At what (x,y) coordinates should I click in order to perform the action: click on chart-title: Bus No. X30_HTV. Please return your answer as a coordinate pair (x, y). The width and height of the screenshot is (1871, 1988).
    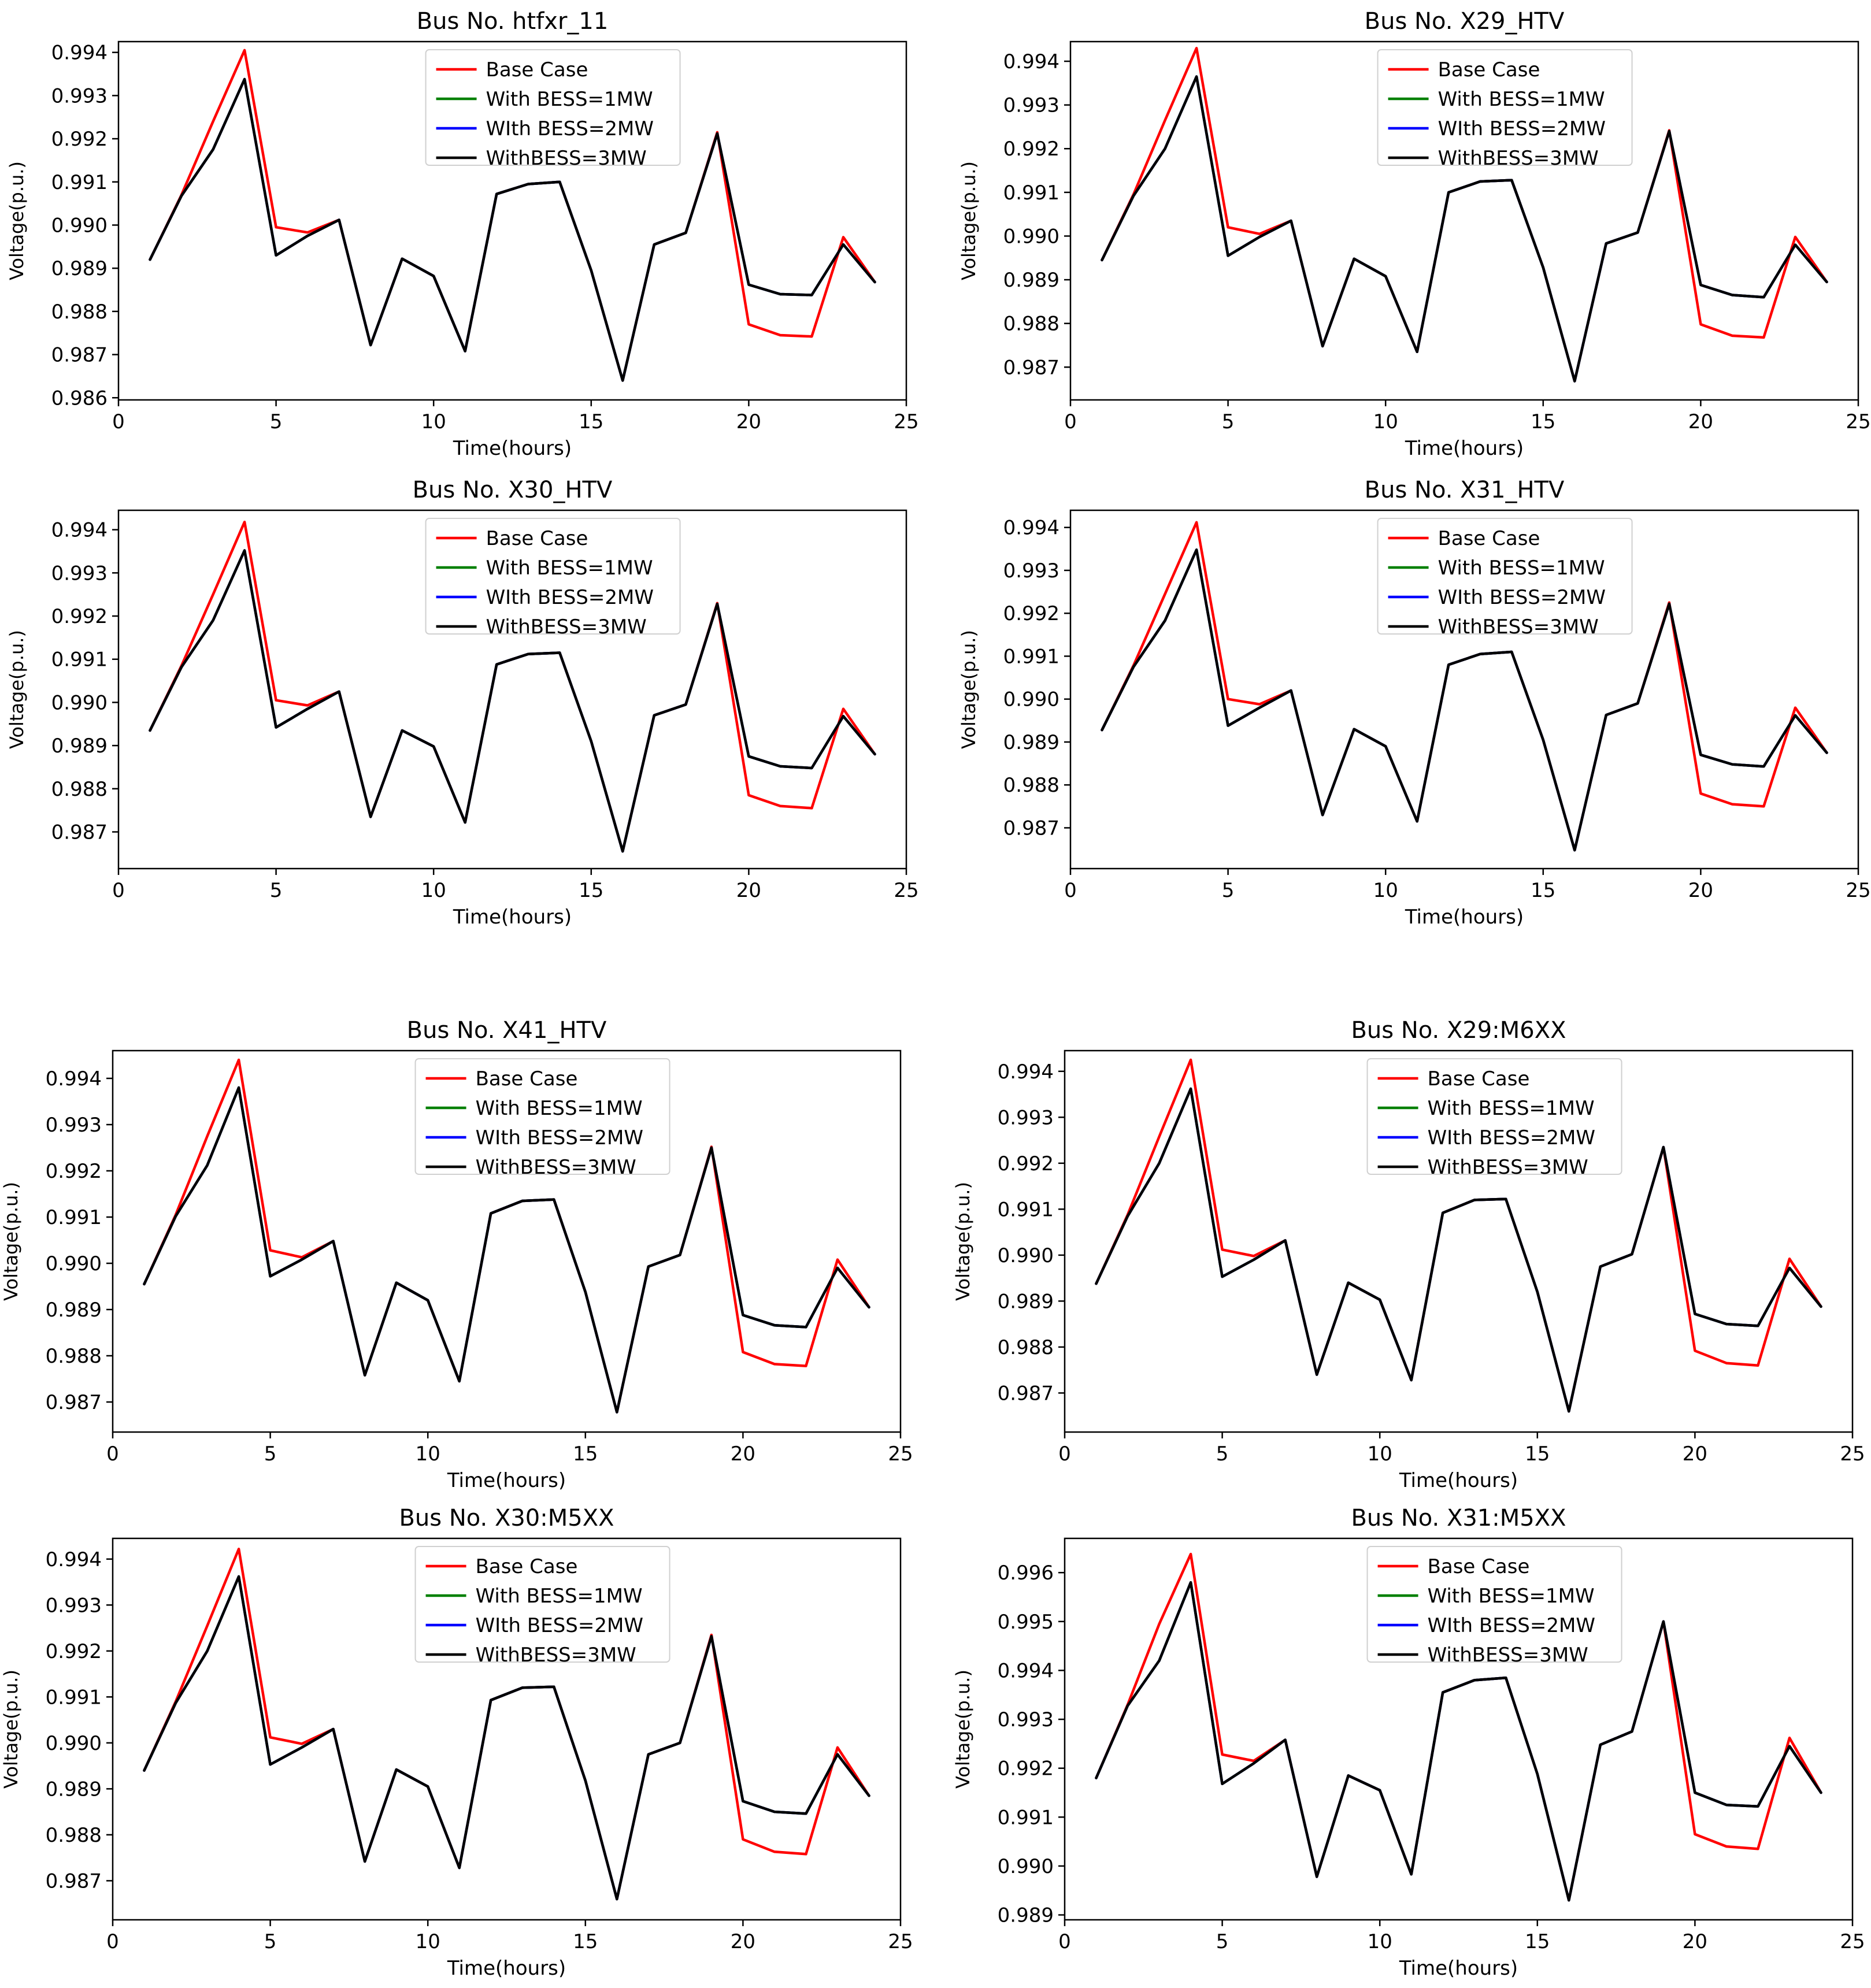
    Looking at the image, I should click on (513, 490).